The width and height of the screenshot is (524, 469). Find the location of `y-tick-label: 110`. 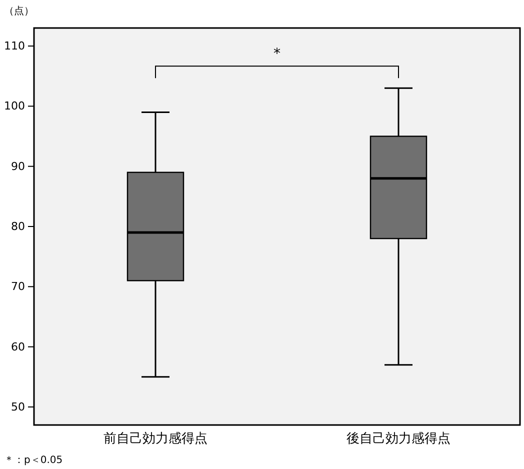

y-tick-label: 110 is located at coordinates (14, 46).